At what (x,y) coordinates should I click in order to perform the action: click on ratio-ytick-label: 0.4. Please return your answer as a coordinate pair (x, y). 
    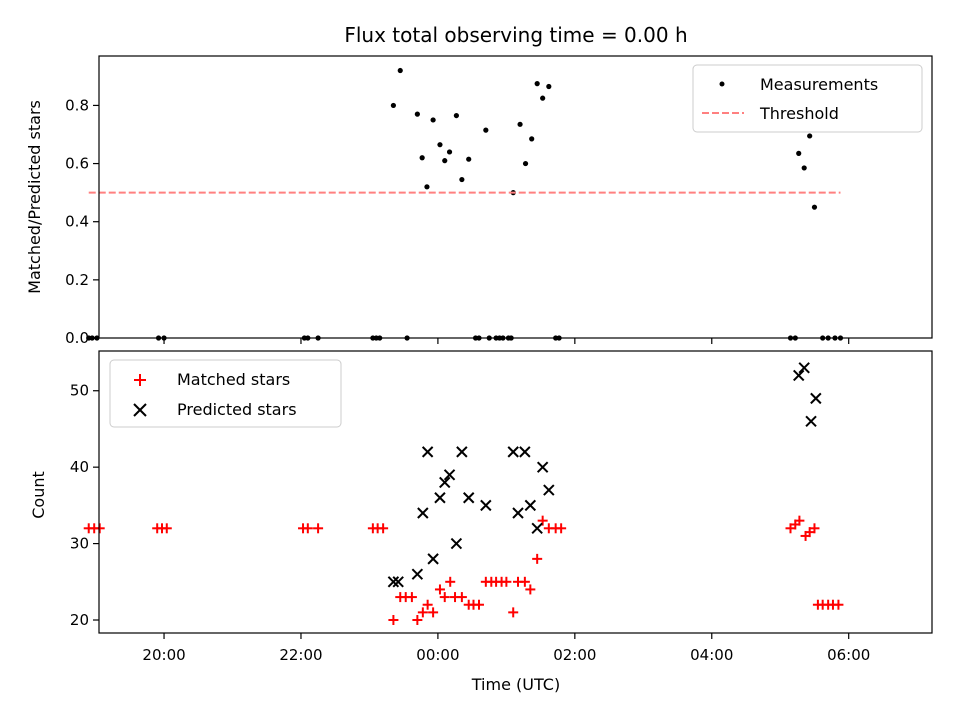
    Looking at the image, I should click on (77, 222).